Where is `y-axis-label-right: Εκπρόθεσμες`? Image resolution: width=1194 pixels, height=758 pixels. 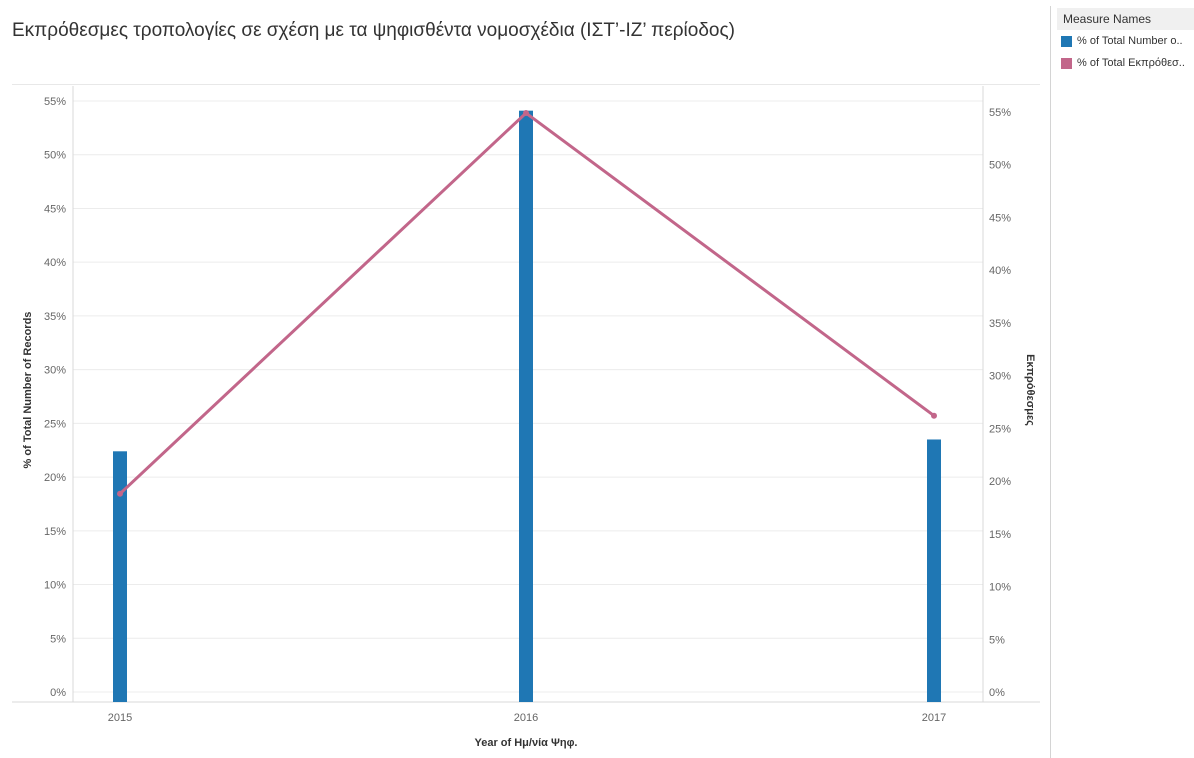
y-axis-label-right: Εκπρόθεσμες is located at coordinates (1030, 390).